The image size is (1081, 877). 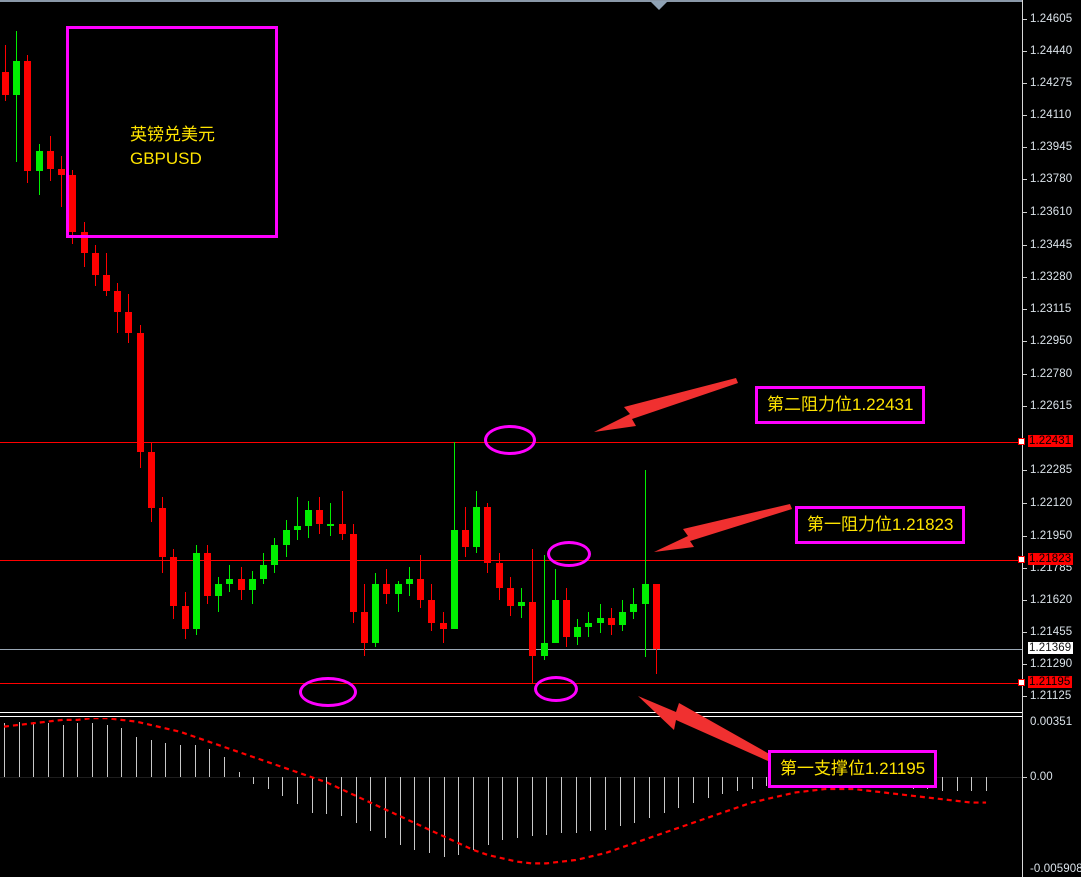 What do you see at coordinates (1051, 212) in the screenshot?
I see `axis-label-1.23610: 1.23610` at bounding box center [1051, 212].